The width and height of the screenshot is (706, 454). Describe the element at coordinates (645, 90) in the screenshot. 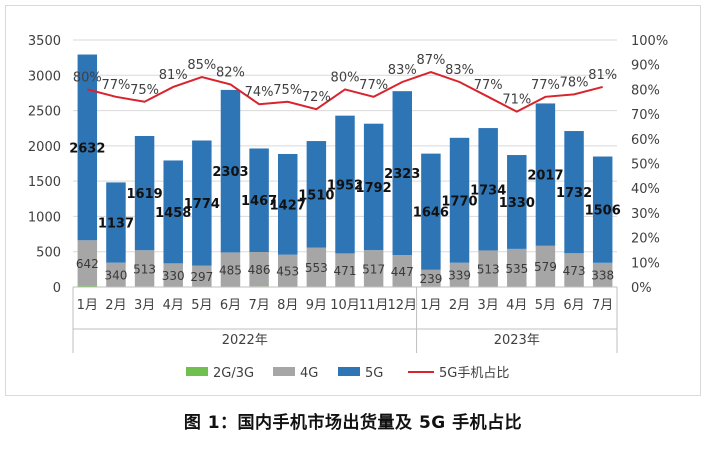

I see `y-right-tick-label: 80%` at that location.